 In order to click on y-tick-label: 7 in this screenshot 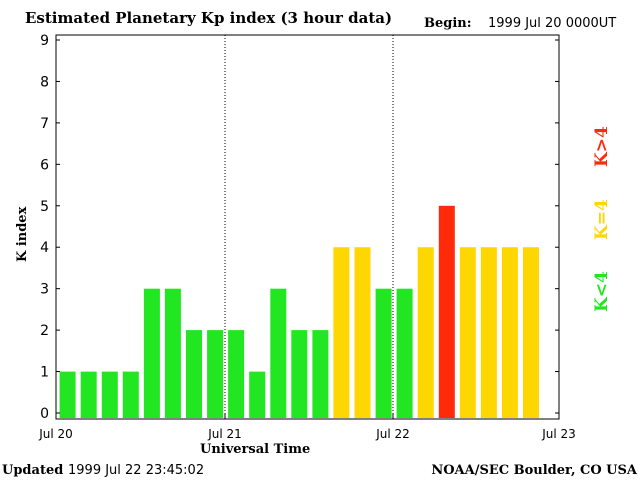, I will do `click(44, 124)`.